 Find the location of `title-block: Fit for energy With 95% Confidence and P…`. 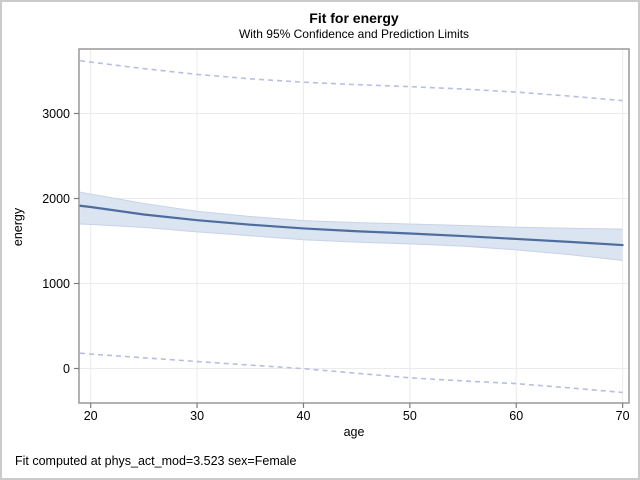

title-block: Fit for energy With 95% Confidence and P… is located at coordinates (354, 25).